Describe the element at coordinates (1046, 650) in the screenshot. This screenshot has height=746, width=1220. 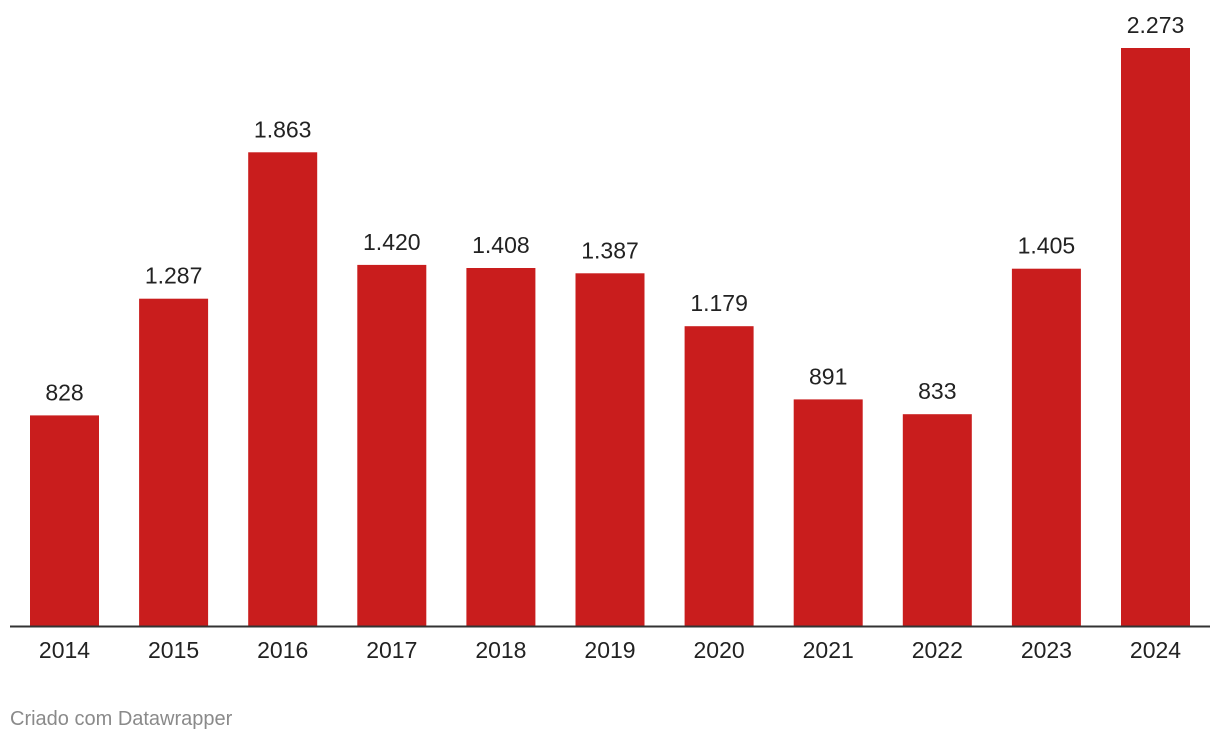
I see `x-tick-label-2023: 2023` at that location.